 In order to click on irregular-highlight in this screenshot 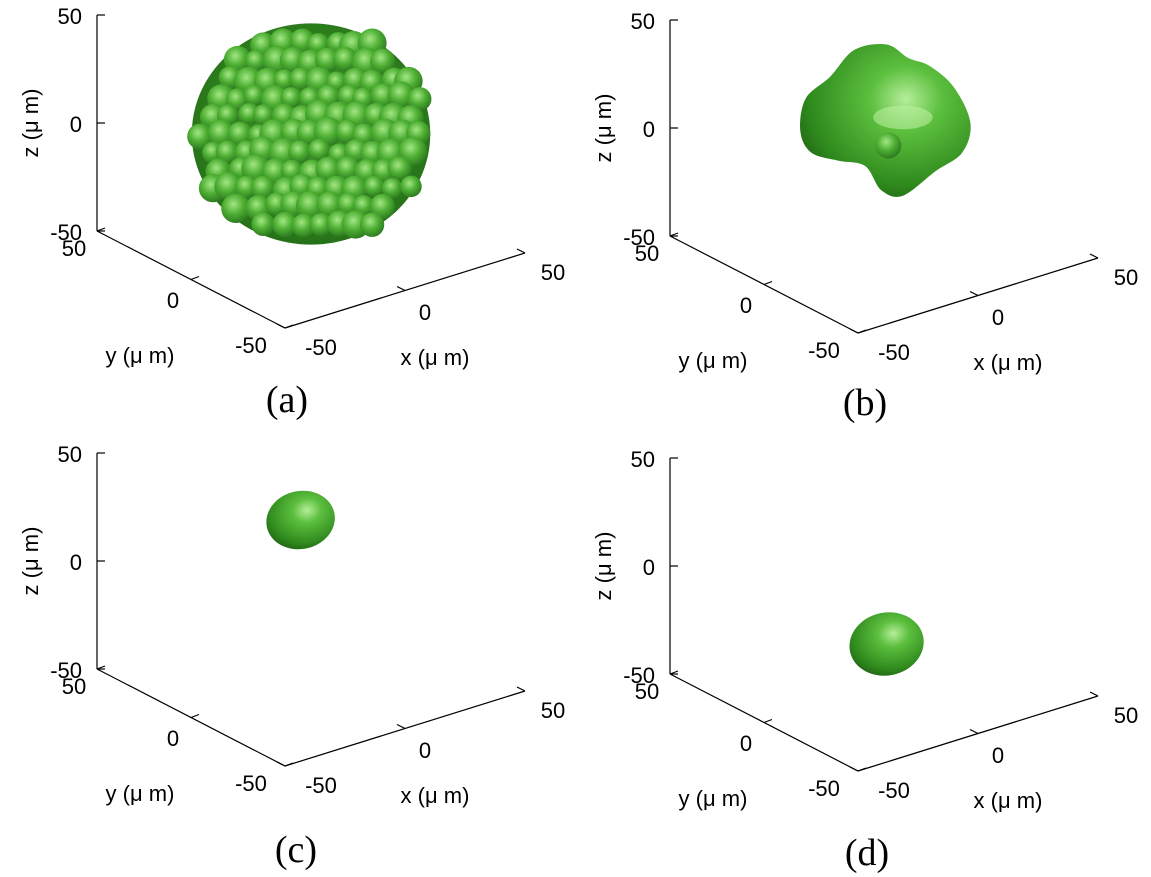, I will do `click(903, 117)`.